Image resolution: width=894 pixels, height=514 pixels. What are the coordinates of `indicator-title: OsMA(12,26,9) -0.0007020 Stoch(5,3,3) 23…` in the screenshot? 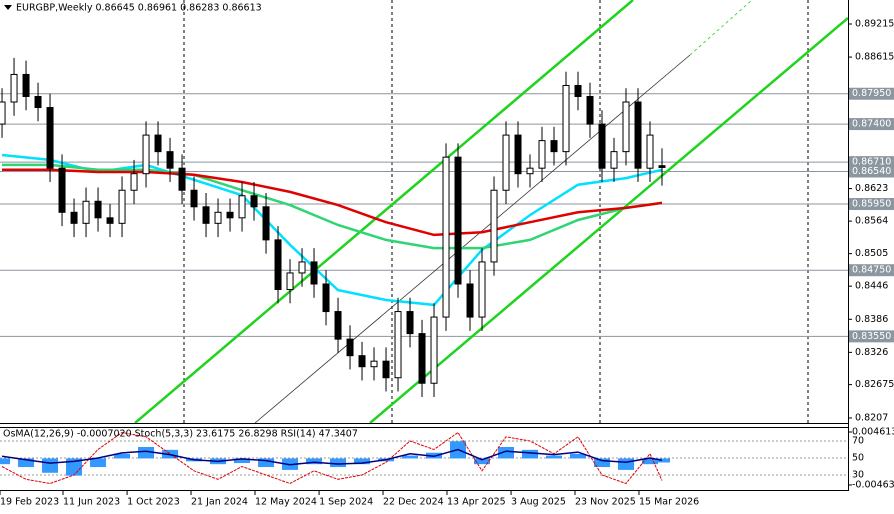 It's located at (180, 434).